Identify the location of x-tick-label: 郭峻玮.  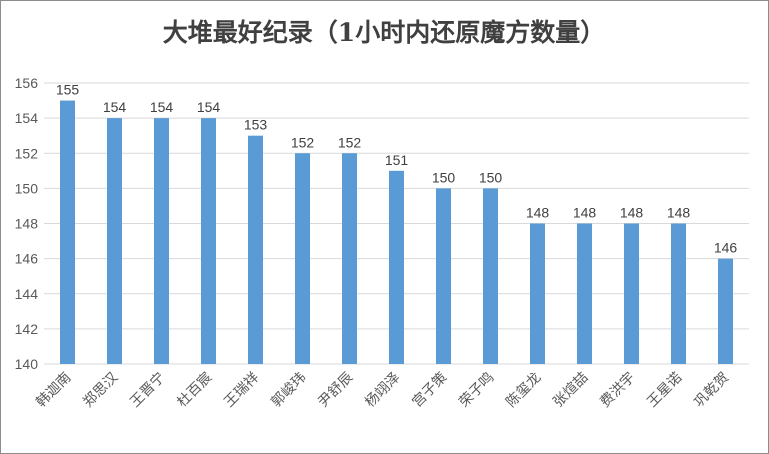
(289, 390).